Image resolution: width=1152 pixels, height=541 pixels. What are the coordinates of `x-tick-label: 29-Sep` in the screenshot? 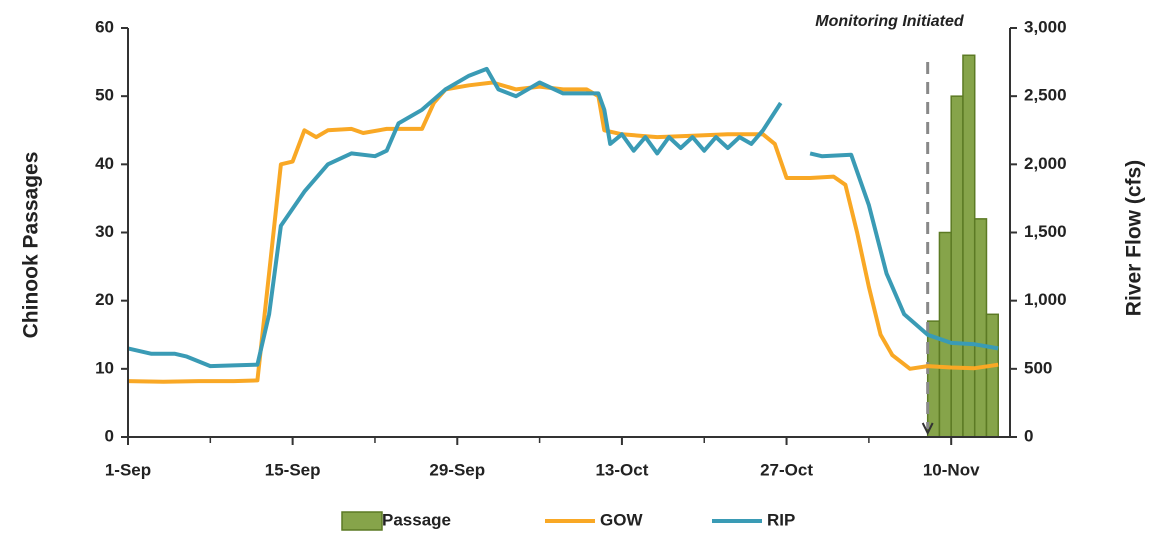 It's located at (457, 469).